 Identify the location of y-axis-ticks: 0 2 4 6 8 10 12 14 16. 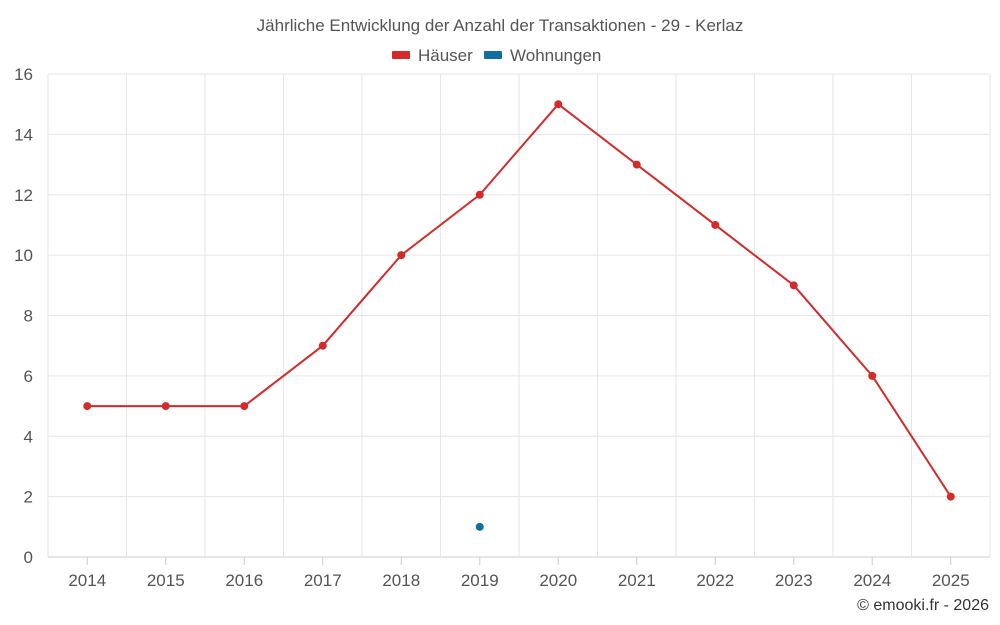
(23, 316).